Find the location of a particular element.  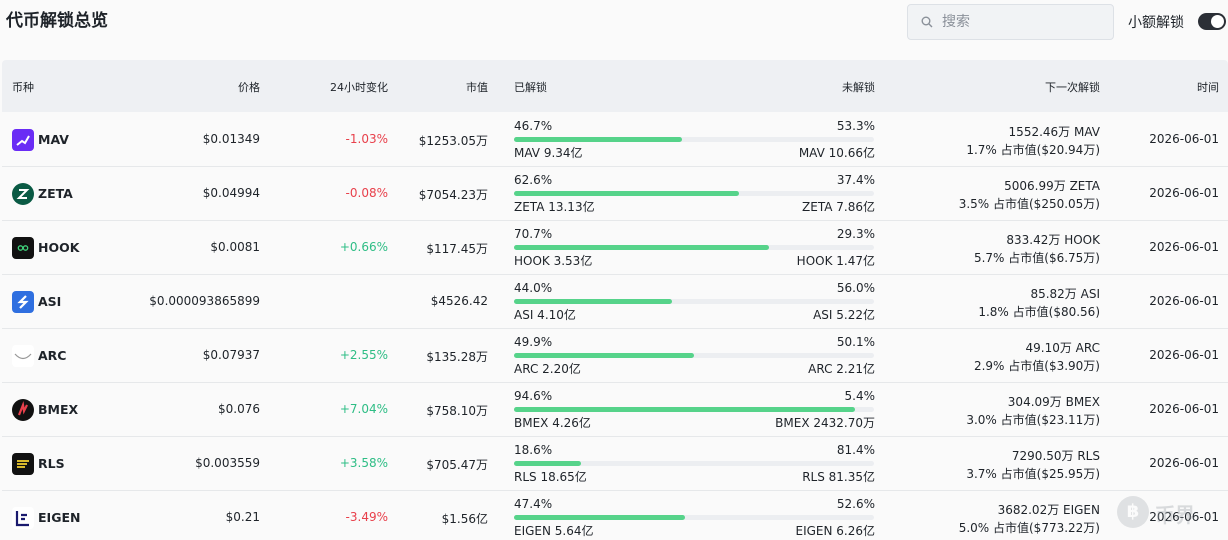

column-header-change: 24小时变化 is located at coordinates (359, 87).